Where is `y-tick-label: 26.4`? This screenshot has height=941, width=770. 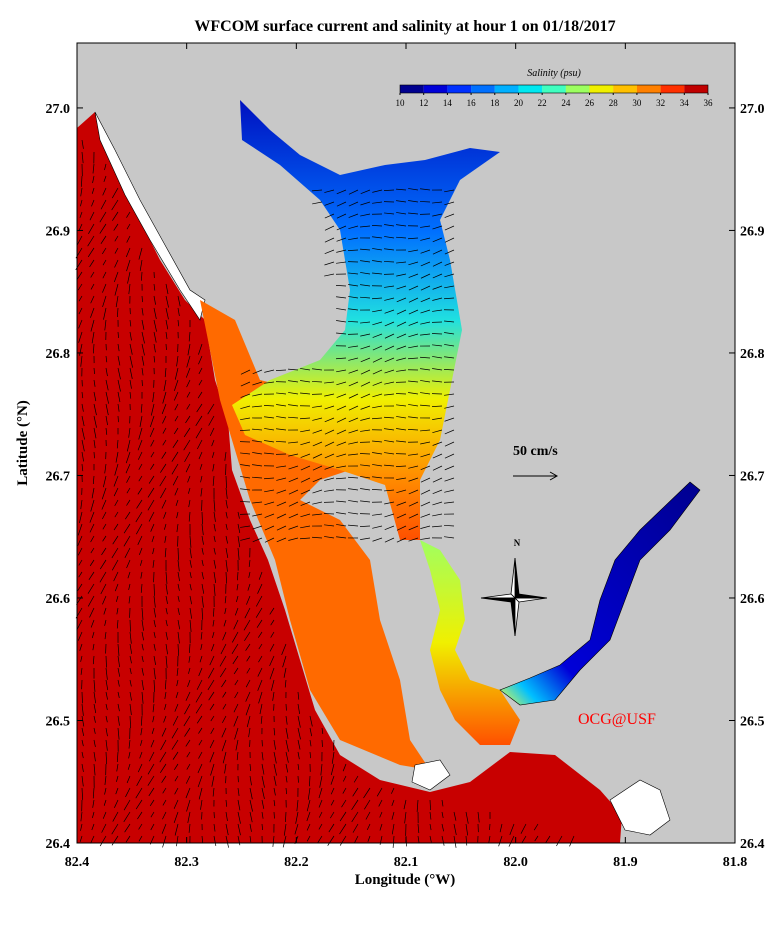
y-tick-label: 26.4 is located at coordinates (58, 844).